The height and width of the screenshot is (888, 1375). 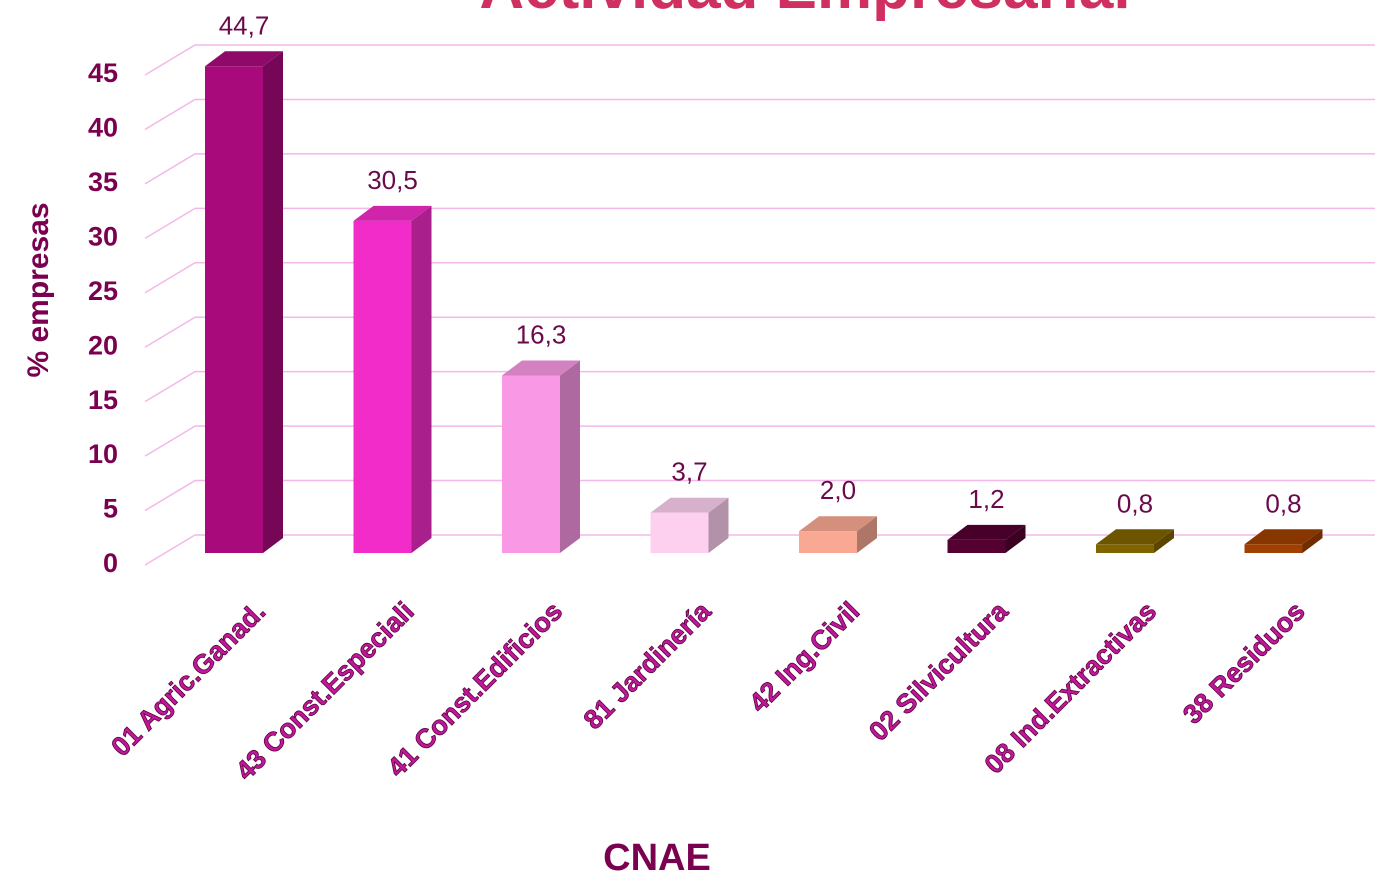 I want to click on y-tick-label: 0, so click(x=110, y=563).